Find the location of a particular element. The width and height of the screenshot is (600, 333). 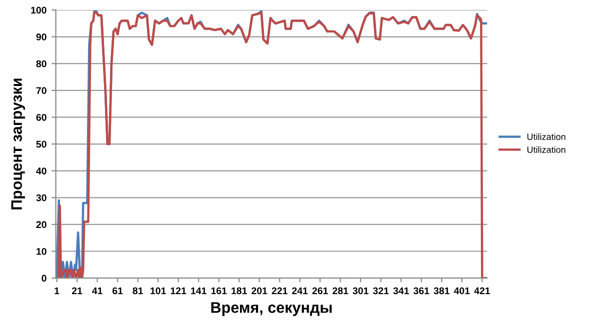

y-tick-label: 90 is located at coordinates (41, 37).